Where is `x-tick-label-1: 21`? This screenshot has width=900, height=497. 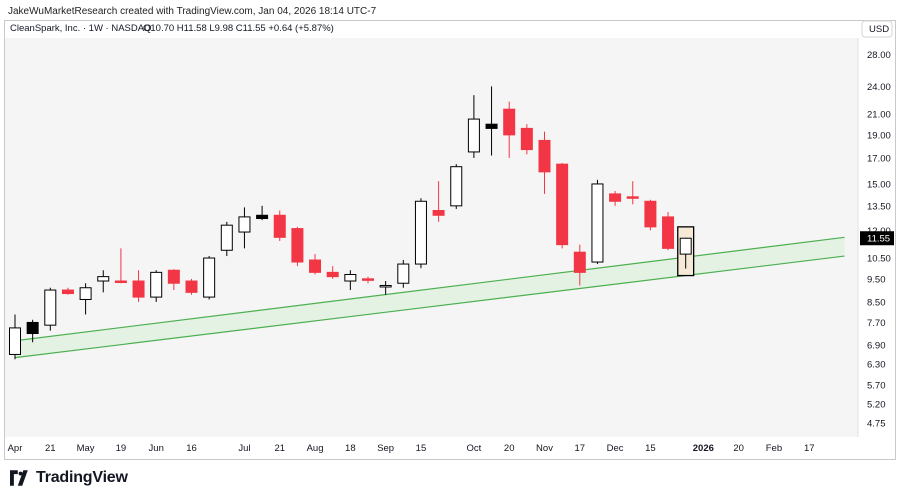
x-tick-label-1: 21 is located at coordinates (50, 448).